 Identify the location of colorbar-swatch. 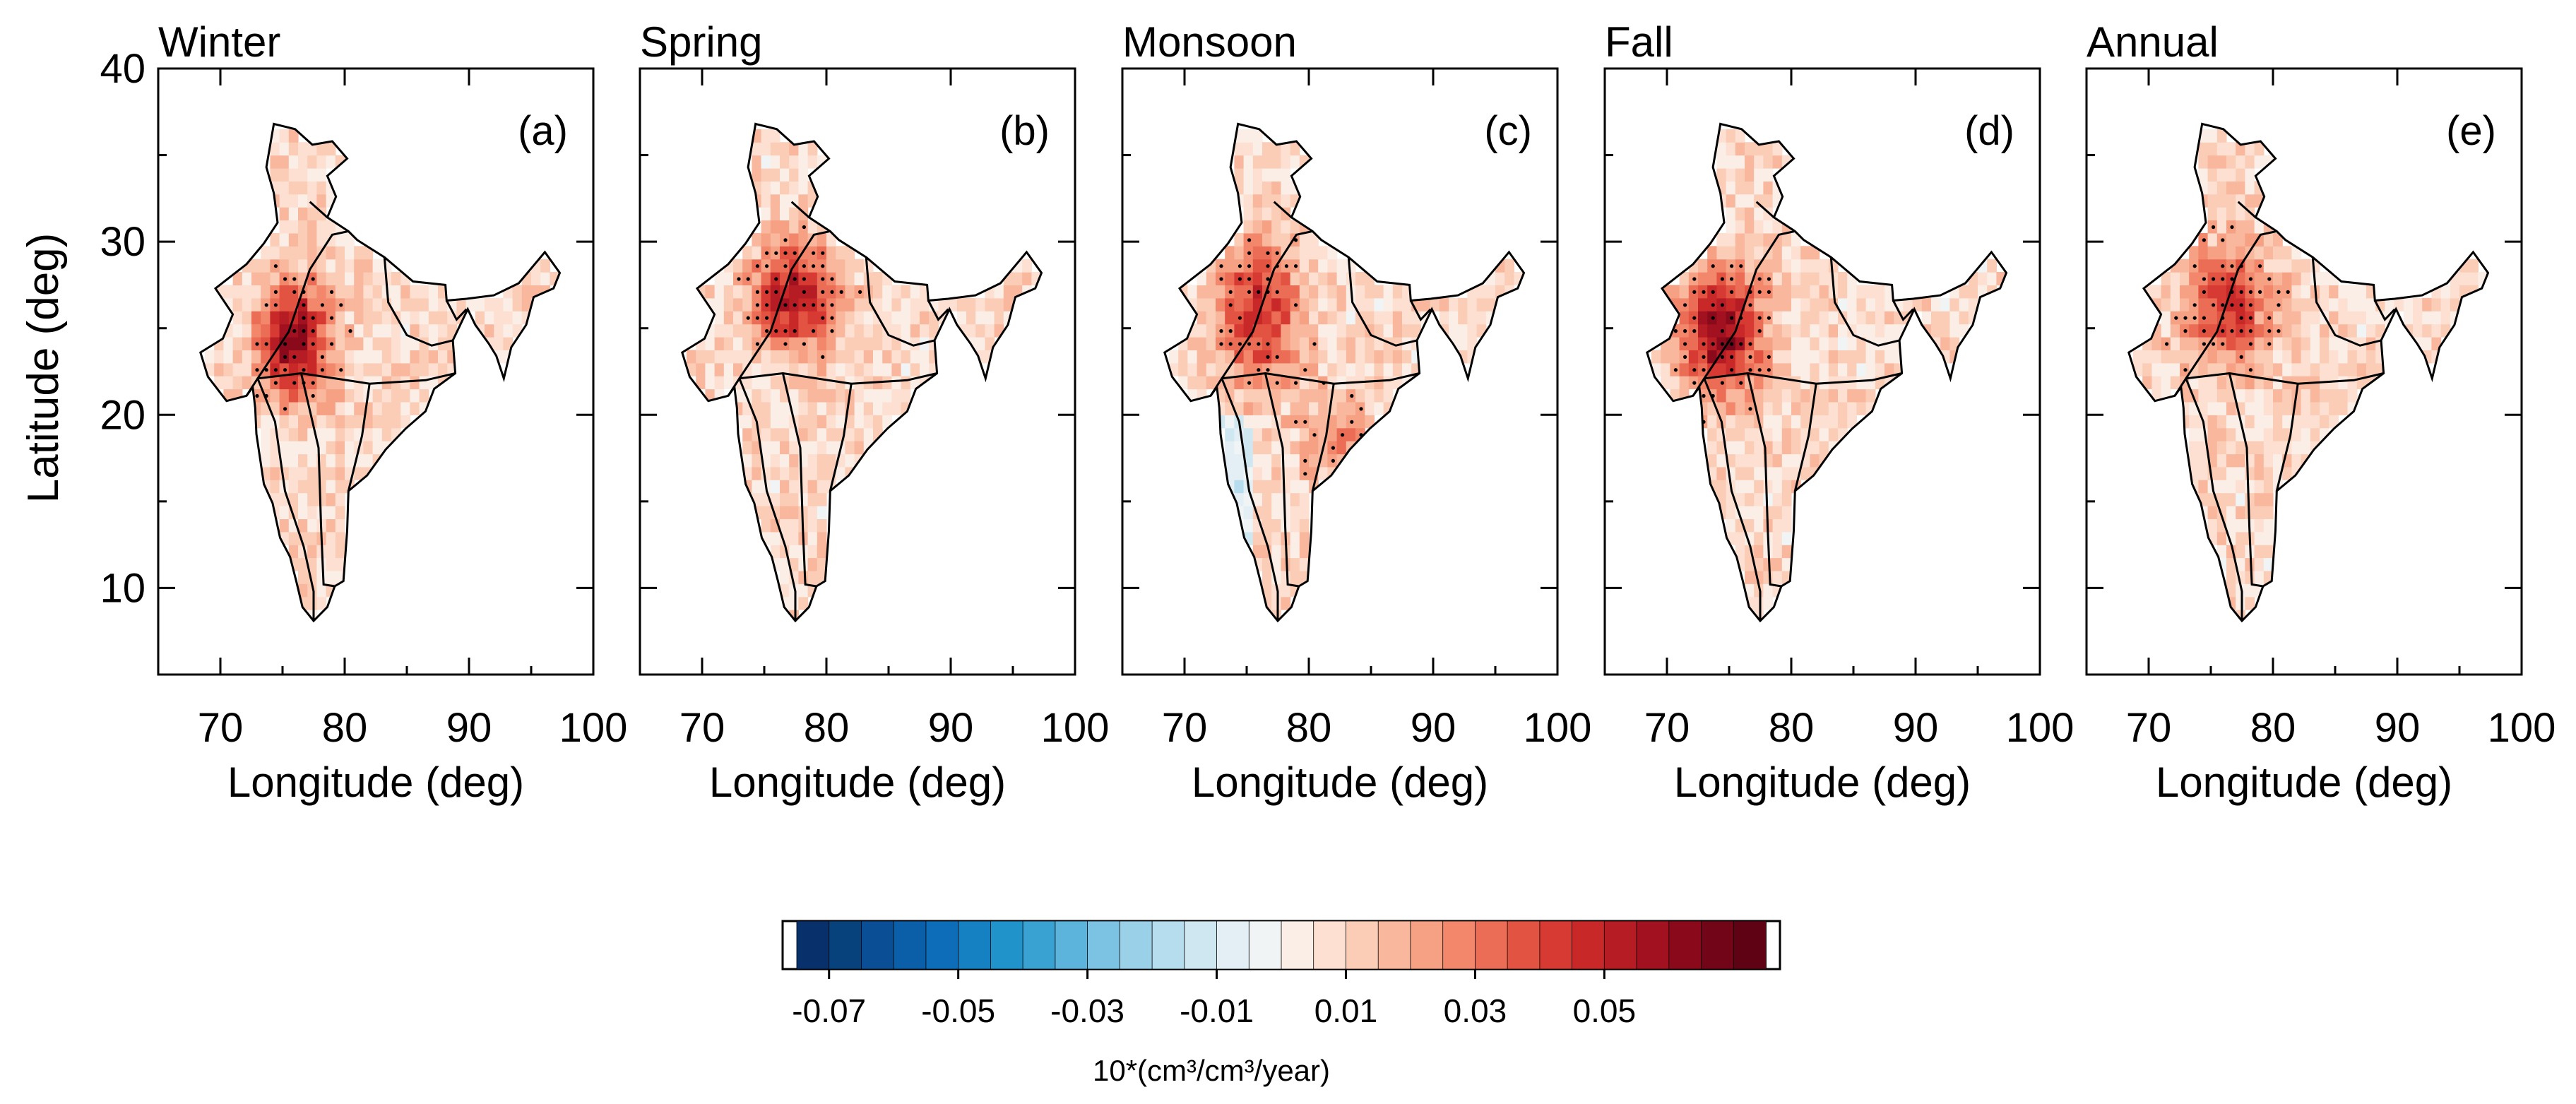
(845, 945).